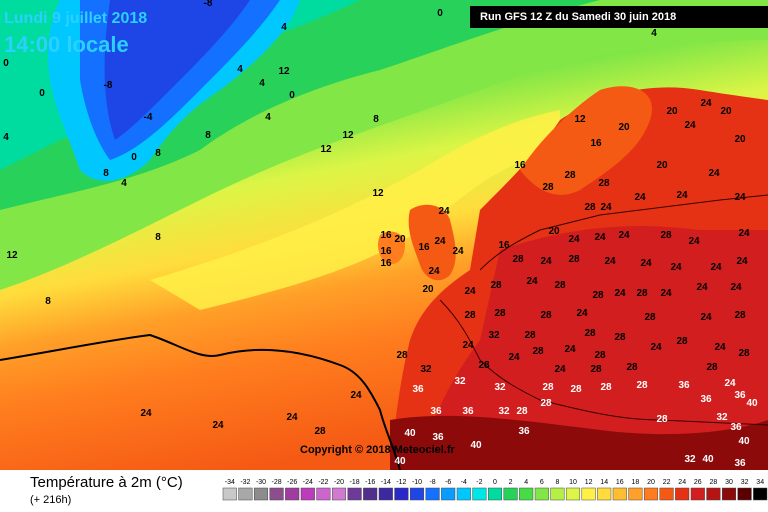 Image resolution: width=768 pixels, height=512 pixels. What do you see at coordinates (432, 482) in the screenshot?
I see `scale-tick-label: -8` at bounding box center [432, 482].